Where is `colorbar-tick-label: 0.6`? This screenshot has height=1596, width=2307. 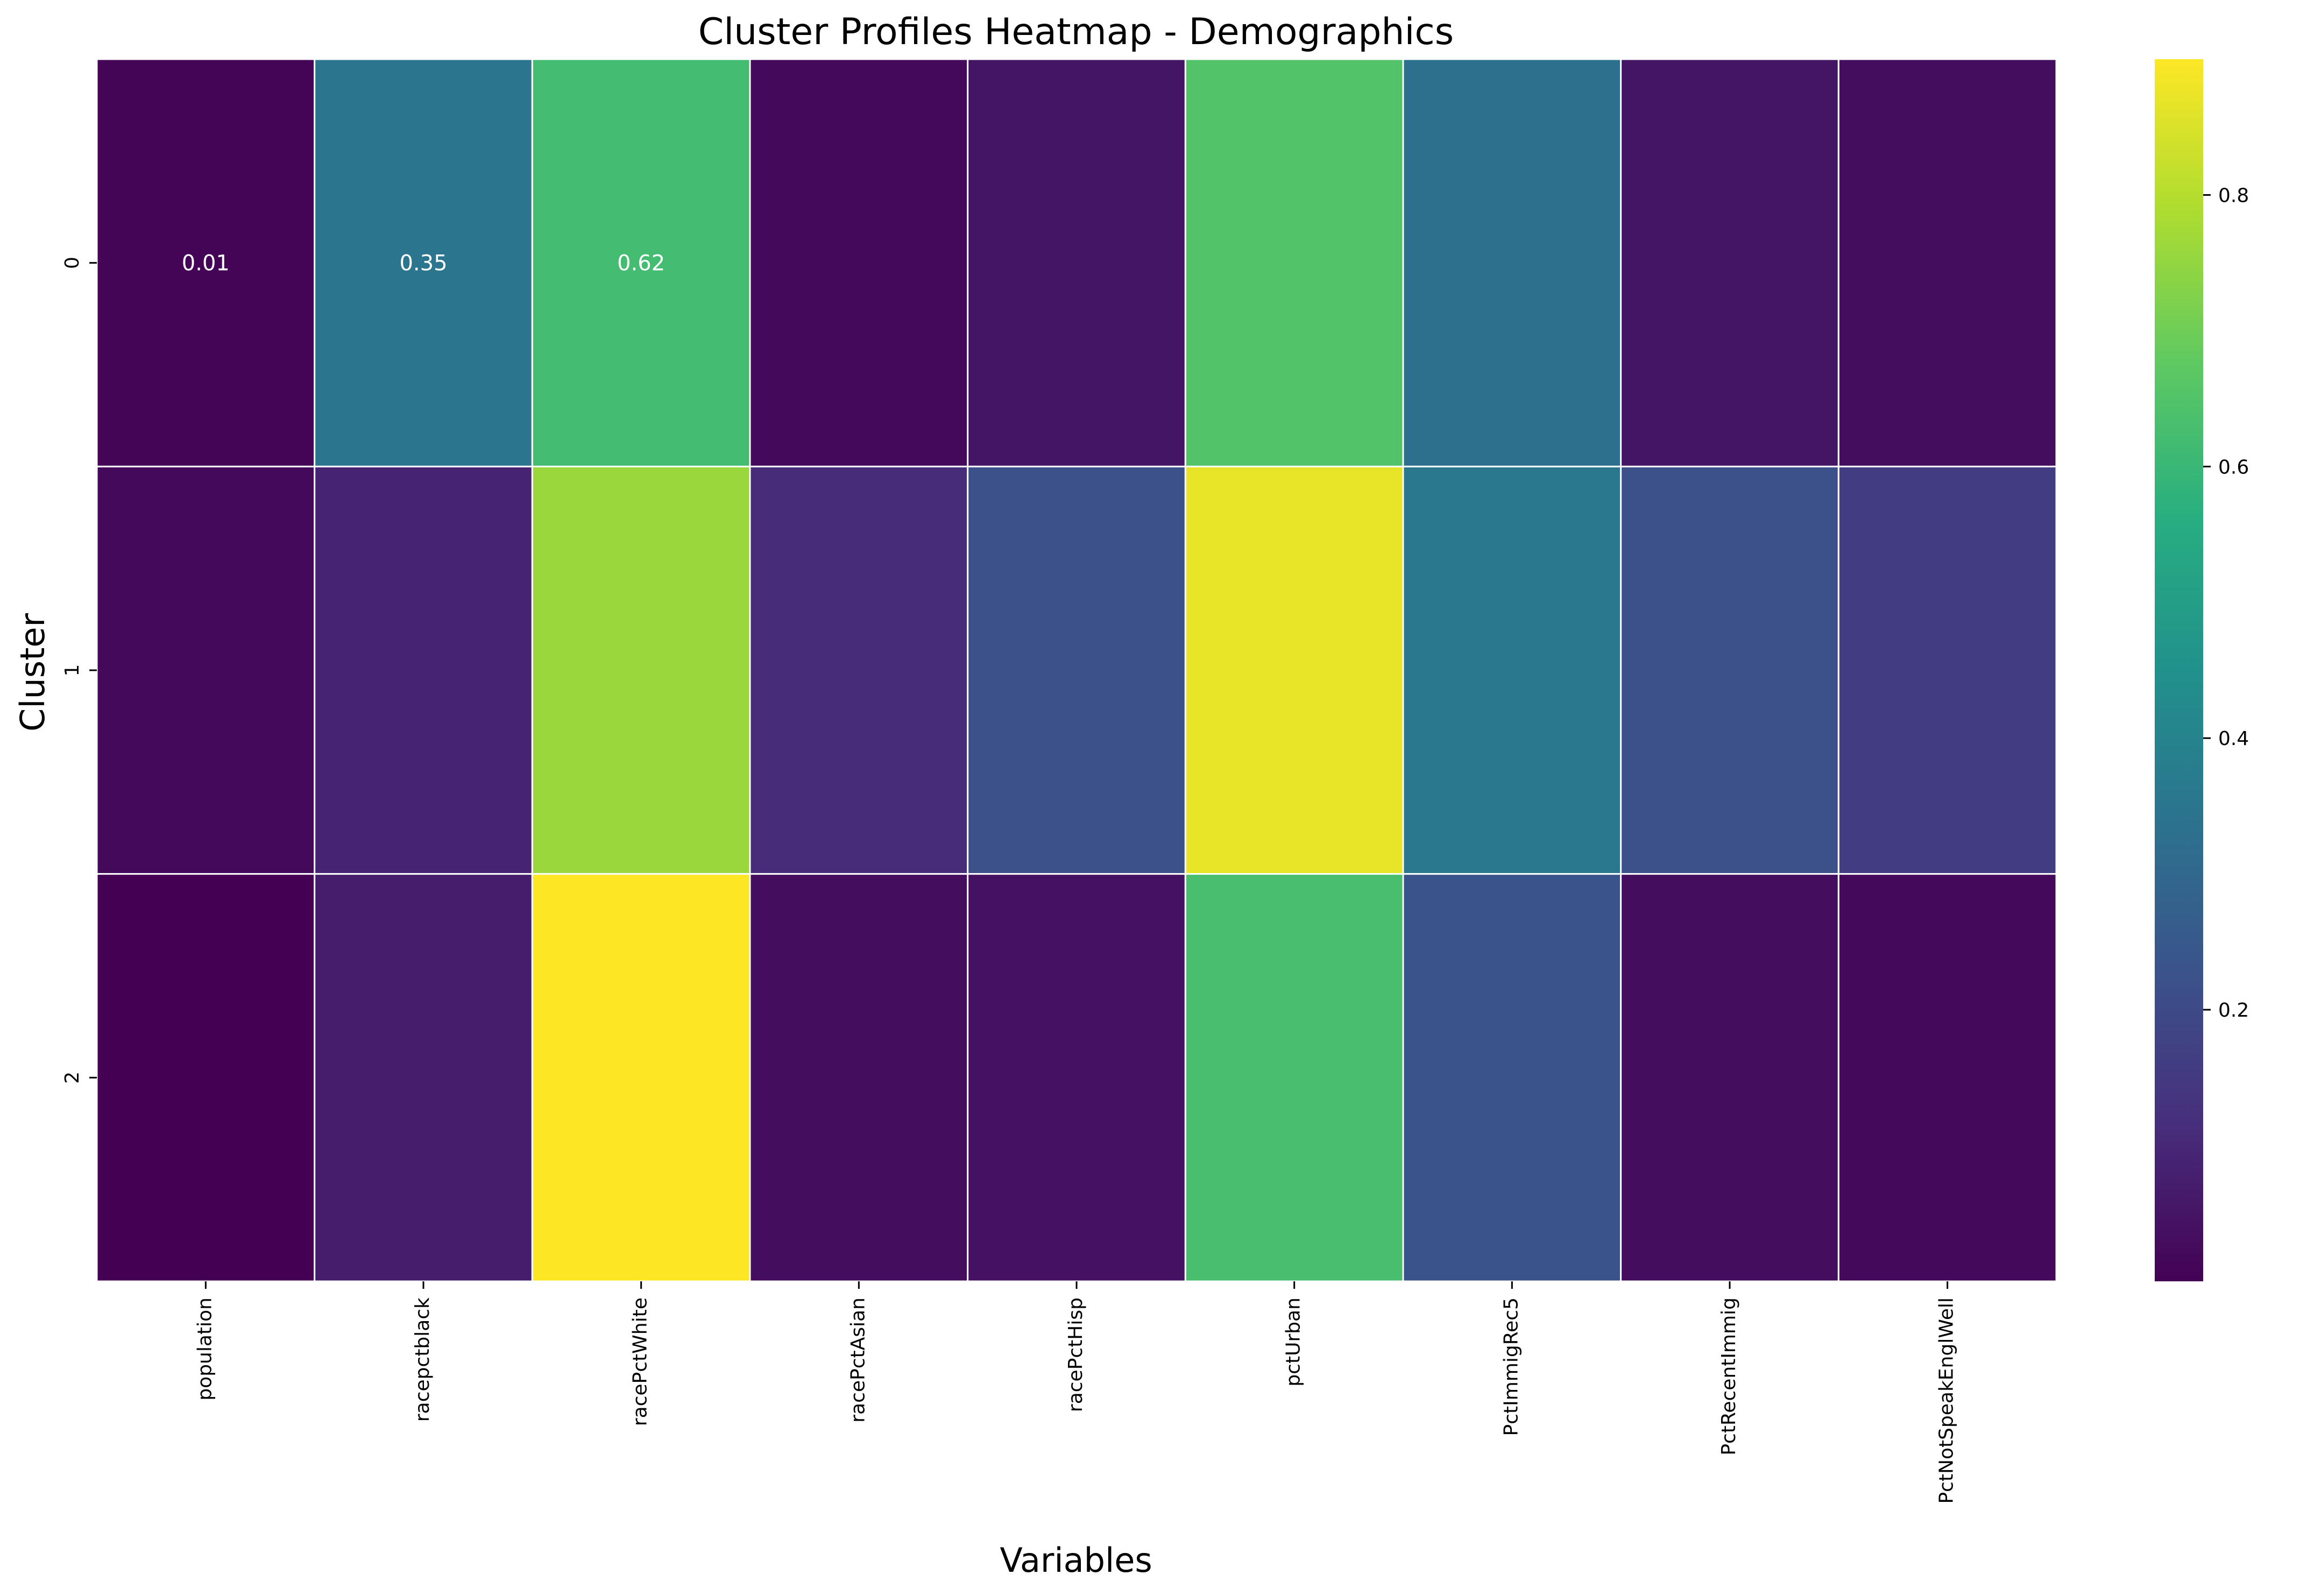
colorbar-tick-label: 0.6 is located at coordinates (2233, 467).